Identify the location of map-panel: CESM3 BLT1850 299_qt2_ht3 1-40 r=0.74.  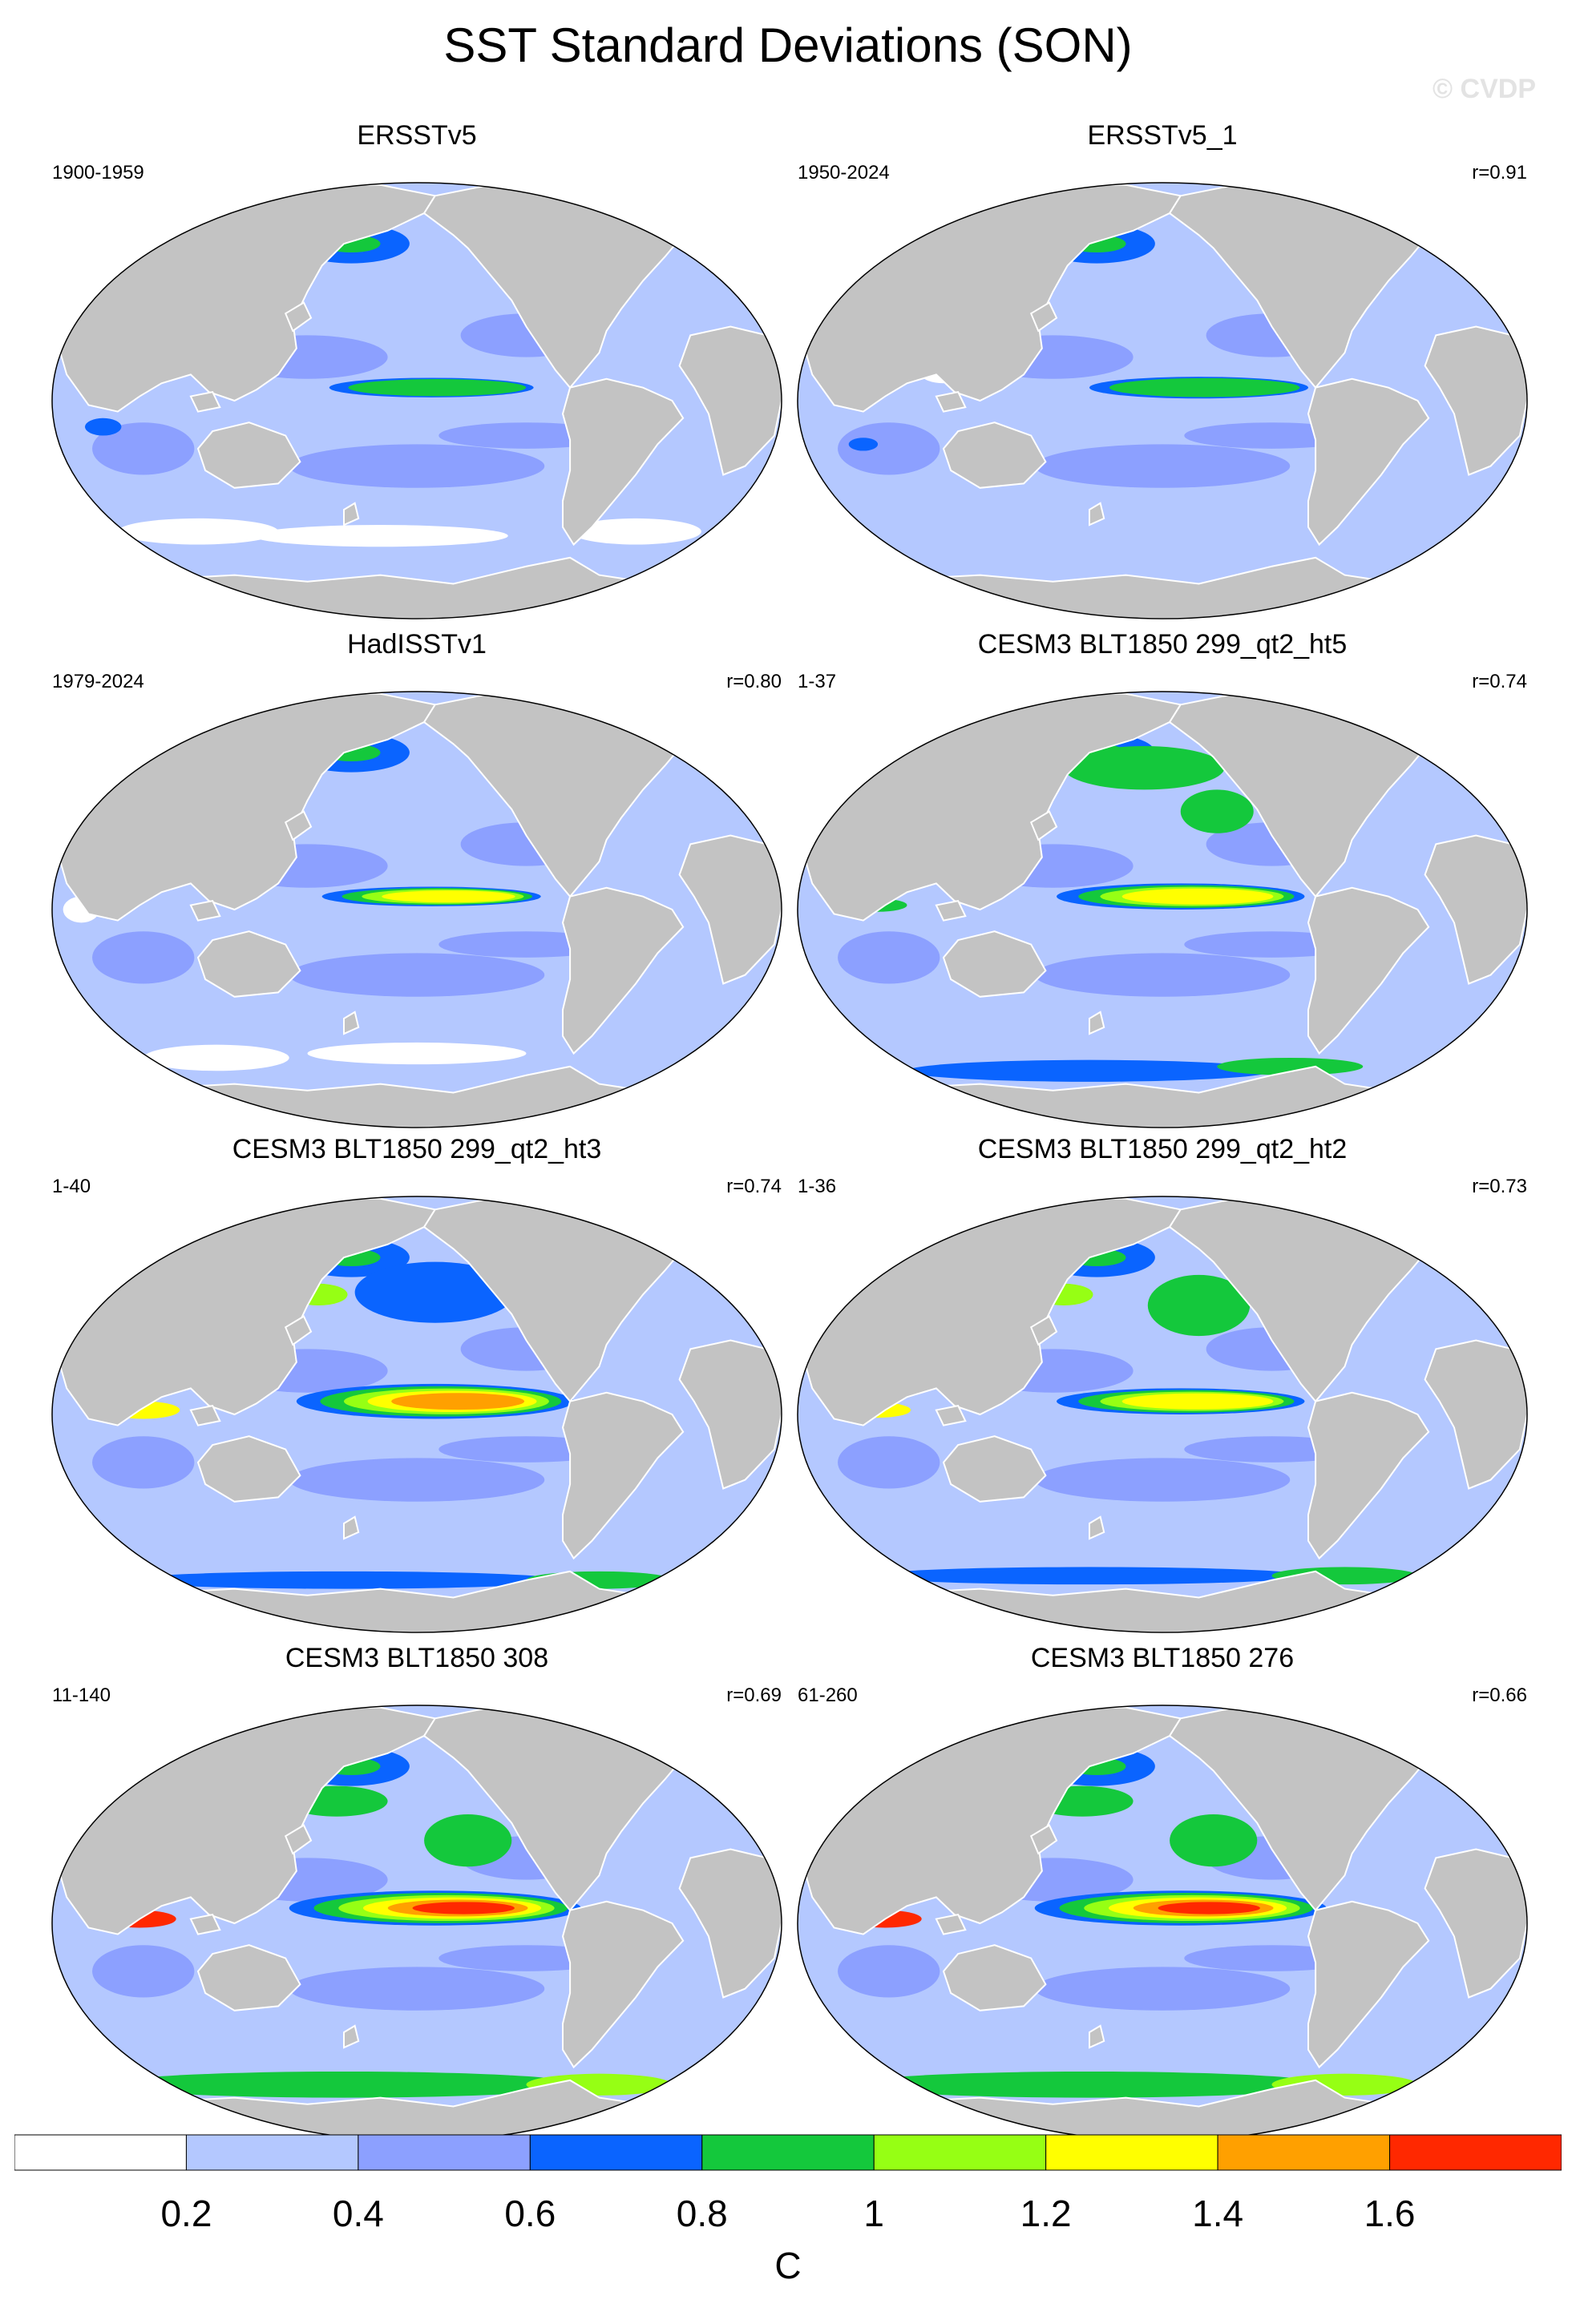
(417, 1396).